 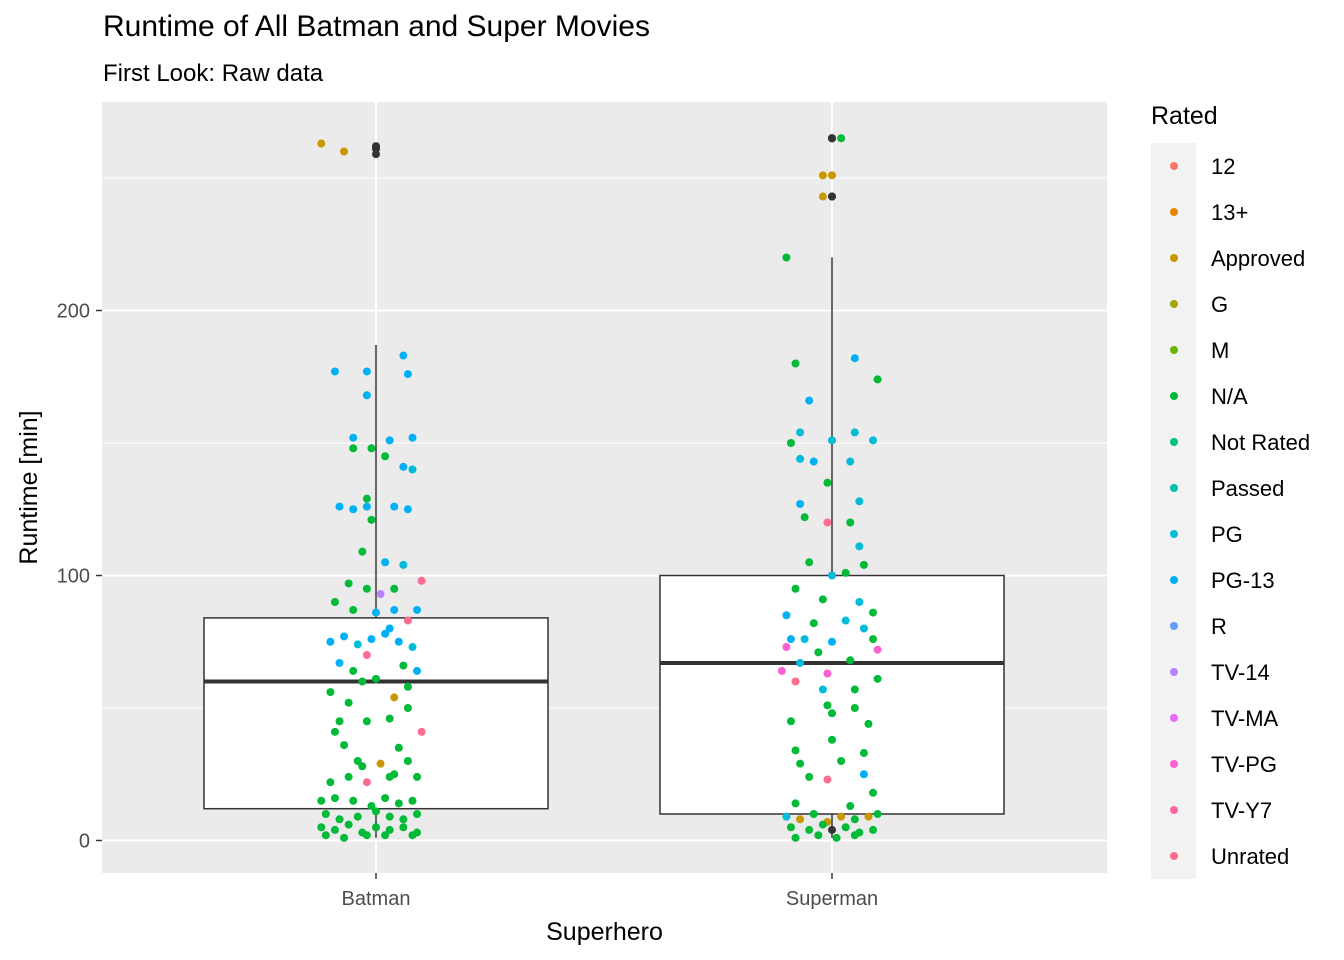 What do you see at coordinates (1244, 764) in the screenshot?
I see `legend-label: TV-PG` at bounding box center [1244, 764].